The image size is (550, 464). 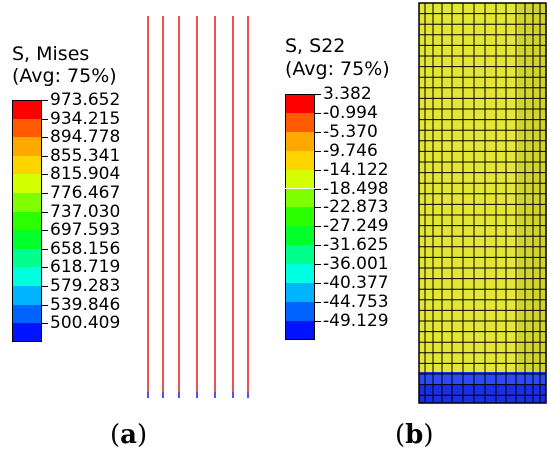 I want to click on legend-value: 855.341, so click(x=85, y=155).